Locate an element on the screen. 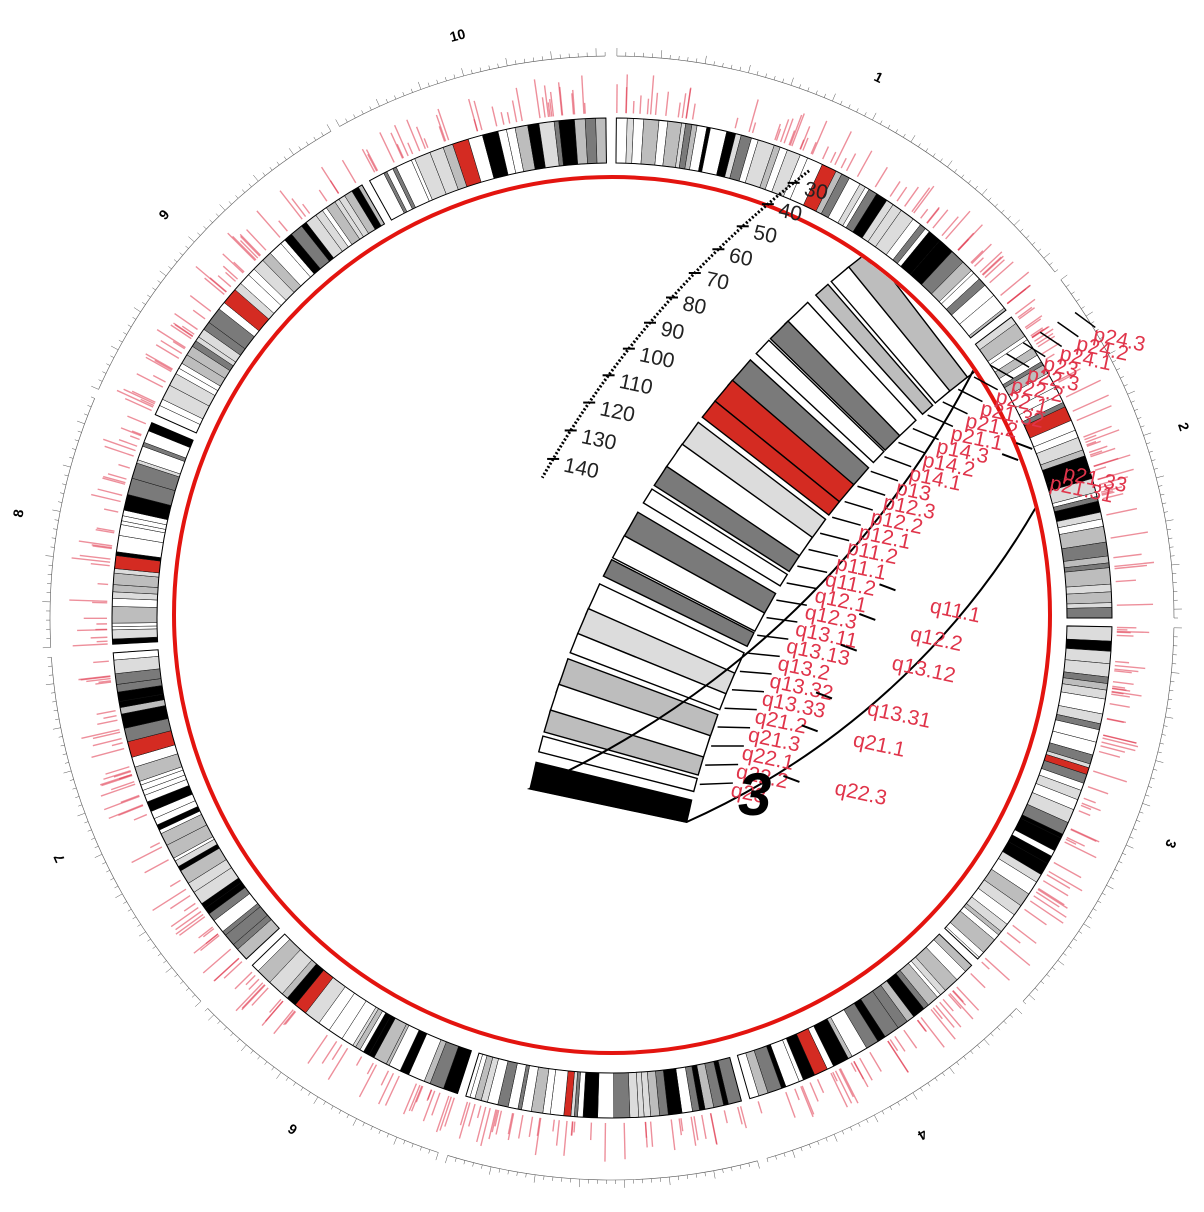  chromosome-outline is located at coordinates (270, 309).